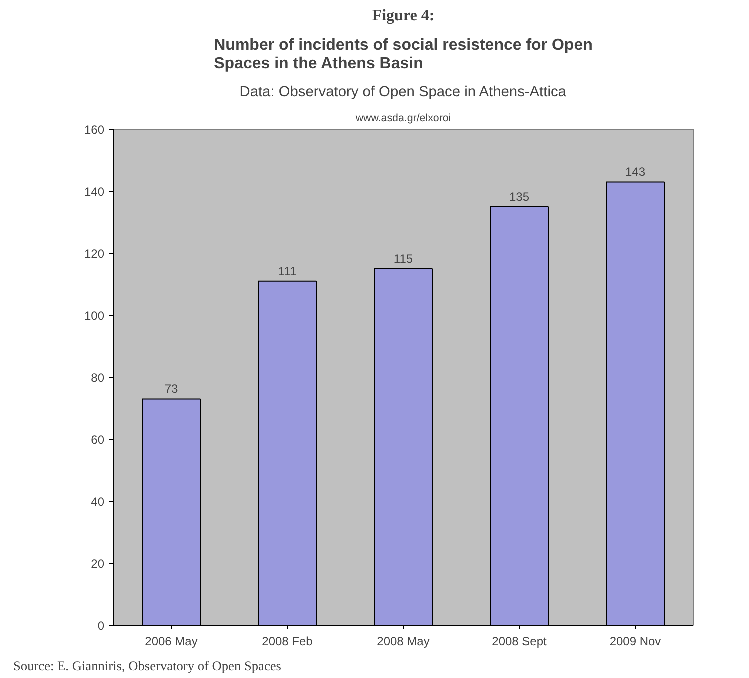 This screenshot has height=678, width=749. Describe the element at coordinates (519, 197) in the screenshot. I see `data-label: 135` at that location.